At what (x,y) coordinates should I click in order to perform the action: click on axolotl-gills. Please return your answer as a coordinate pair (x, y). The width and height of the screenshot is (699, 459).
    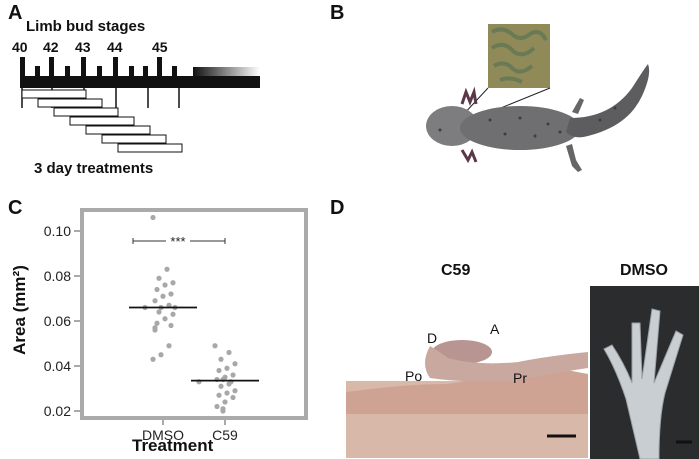
    Looking at the image, I should click on (469, 125).